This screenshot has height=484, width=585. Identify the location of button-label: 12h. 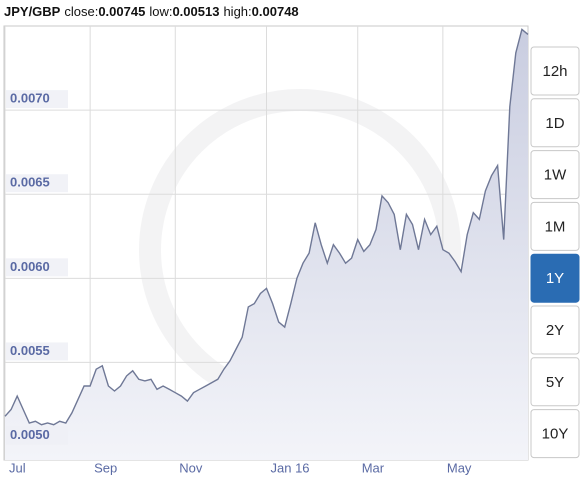
(554, 71).